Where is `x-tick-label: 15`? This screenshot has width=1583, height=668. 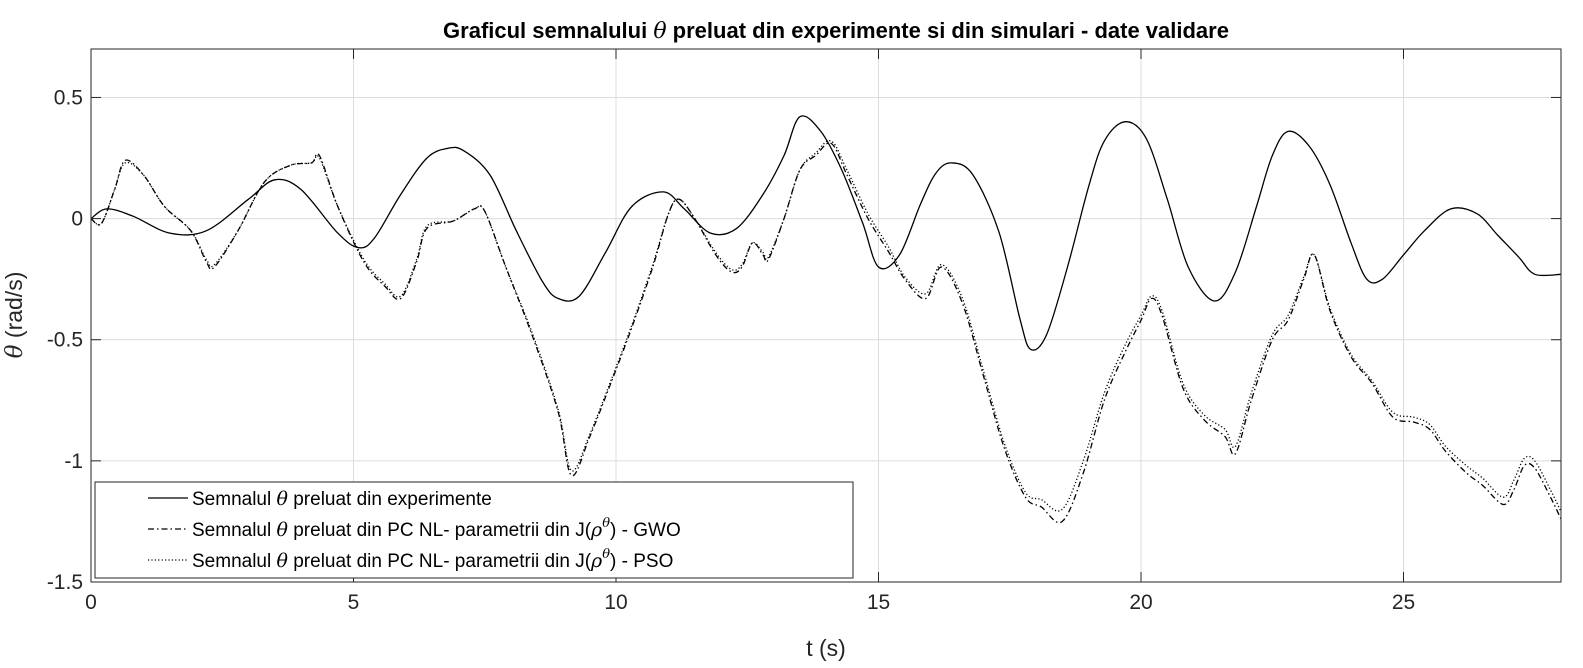
x-tick-label: 15 is located at coordinates (878, 602).